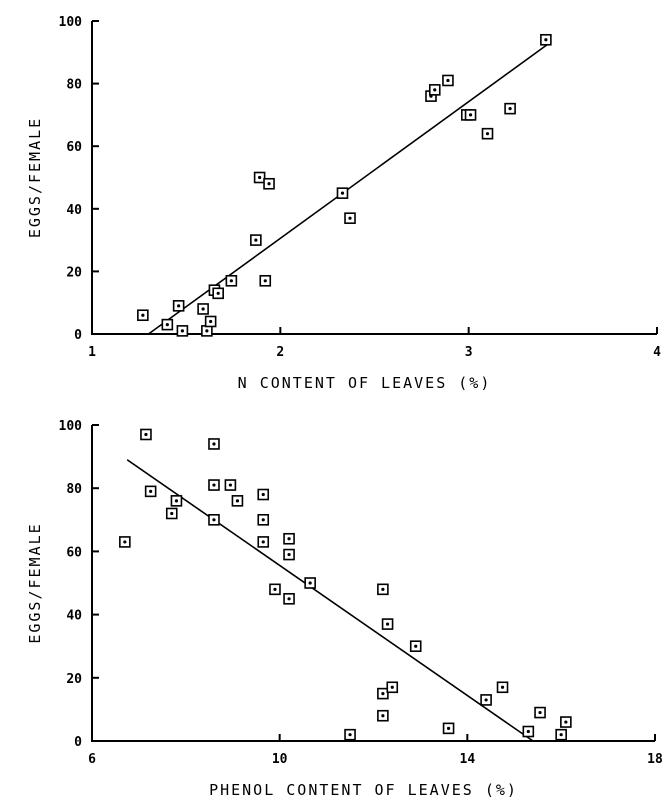 The height and width of the screenshot is (802, 663). Describe the element at coordinates (74, 272) in the screenshot. I see `y-tick-label: 20` at that location.